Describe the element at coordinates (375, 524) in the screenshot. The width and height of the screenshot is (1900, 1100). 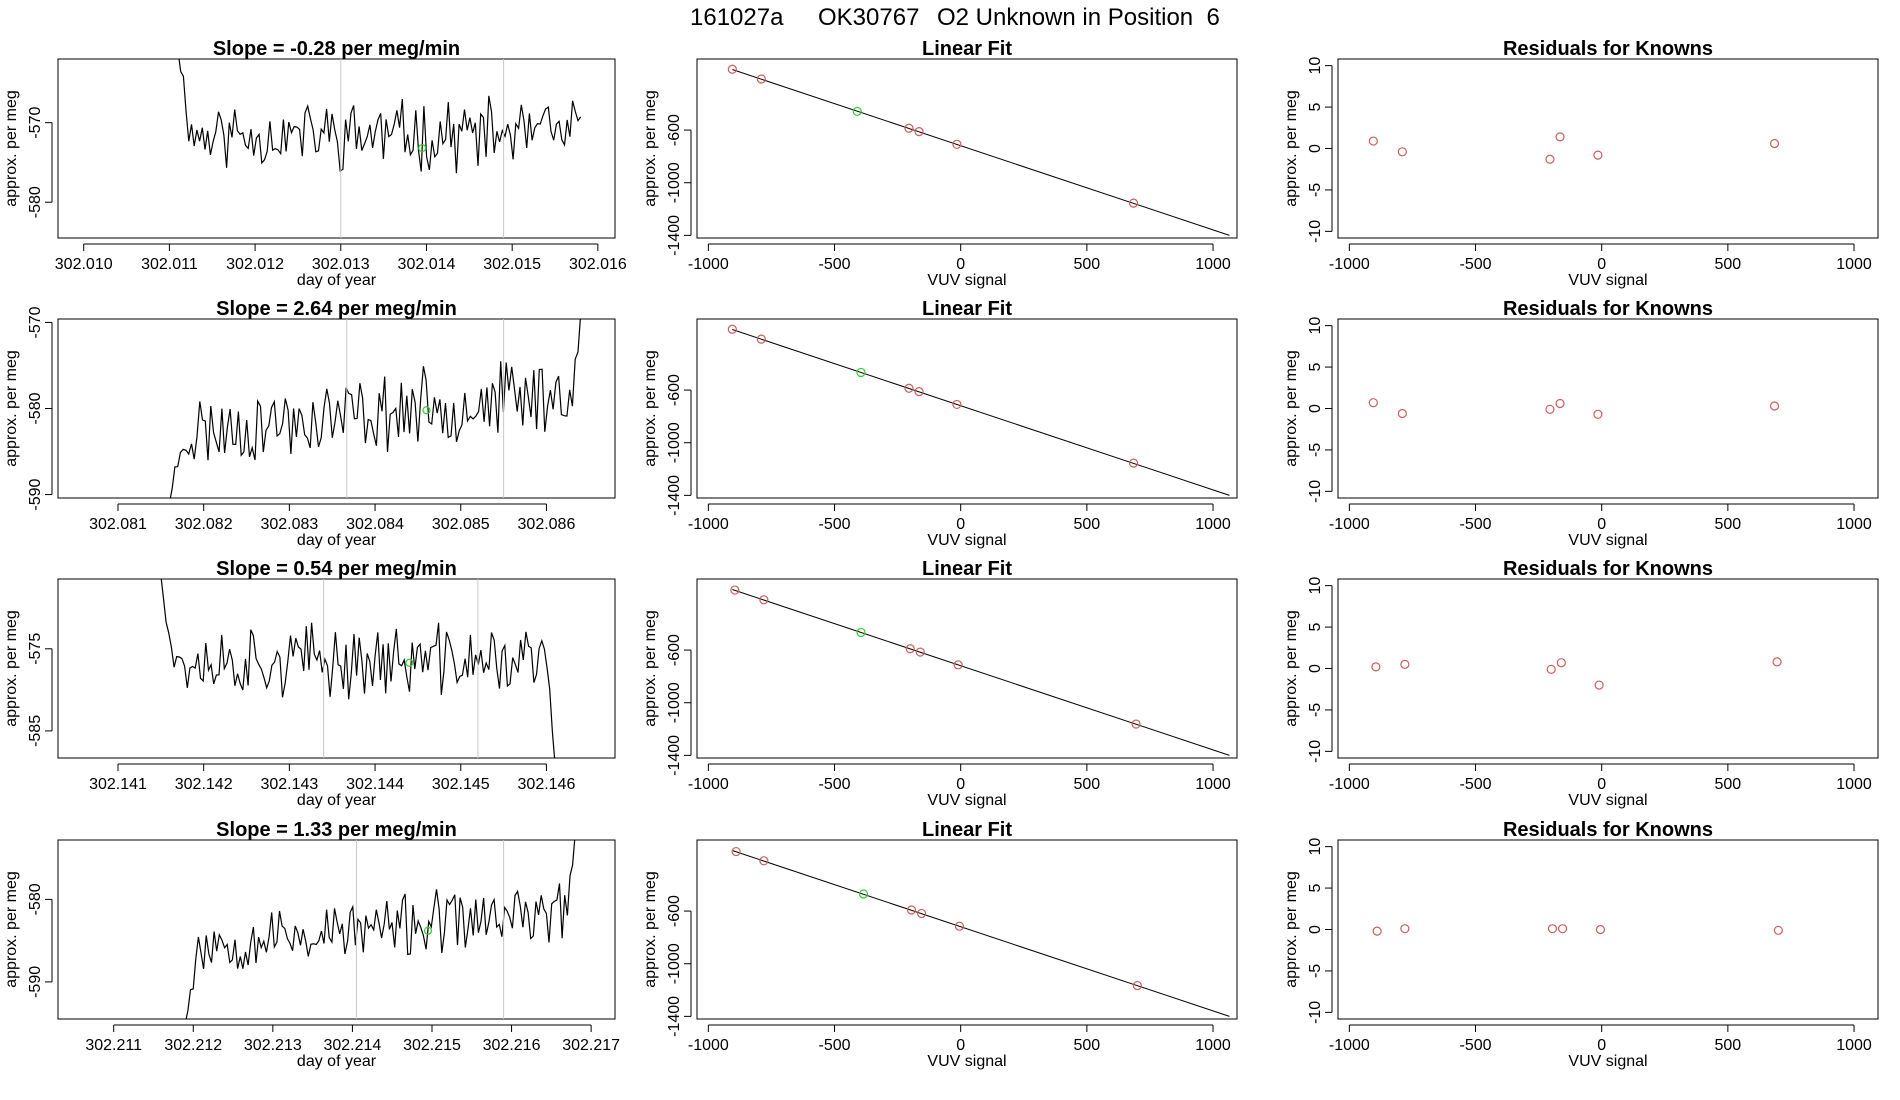
I see `x-tick-label: 302.084` at that location.